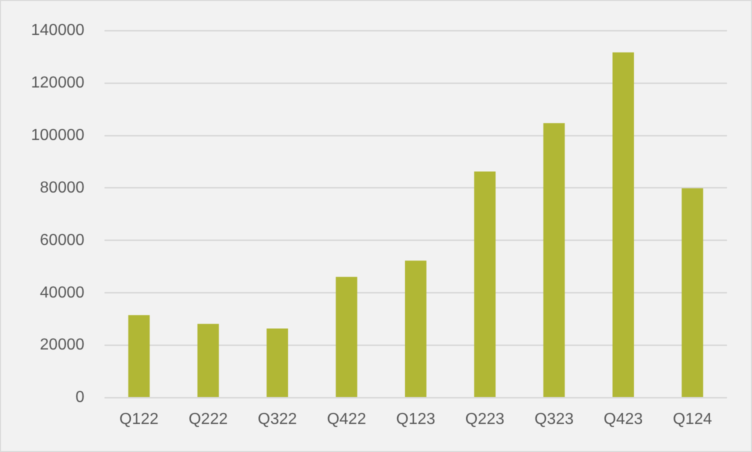 The height and width of the screenshot is (452, 752). I want to click on y-tick-label: 40000, so click(62, 293).